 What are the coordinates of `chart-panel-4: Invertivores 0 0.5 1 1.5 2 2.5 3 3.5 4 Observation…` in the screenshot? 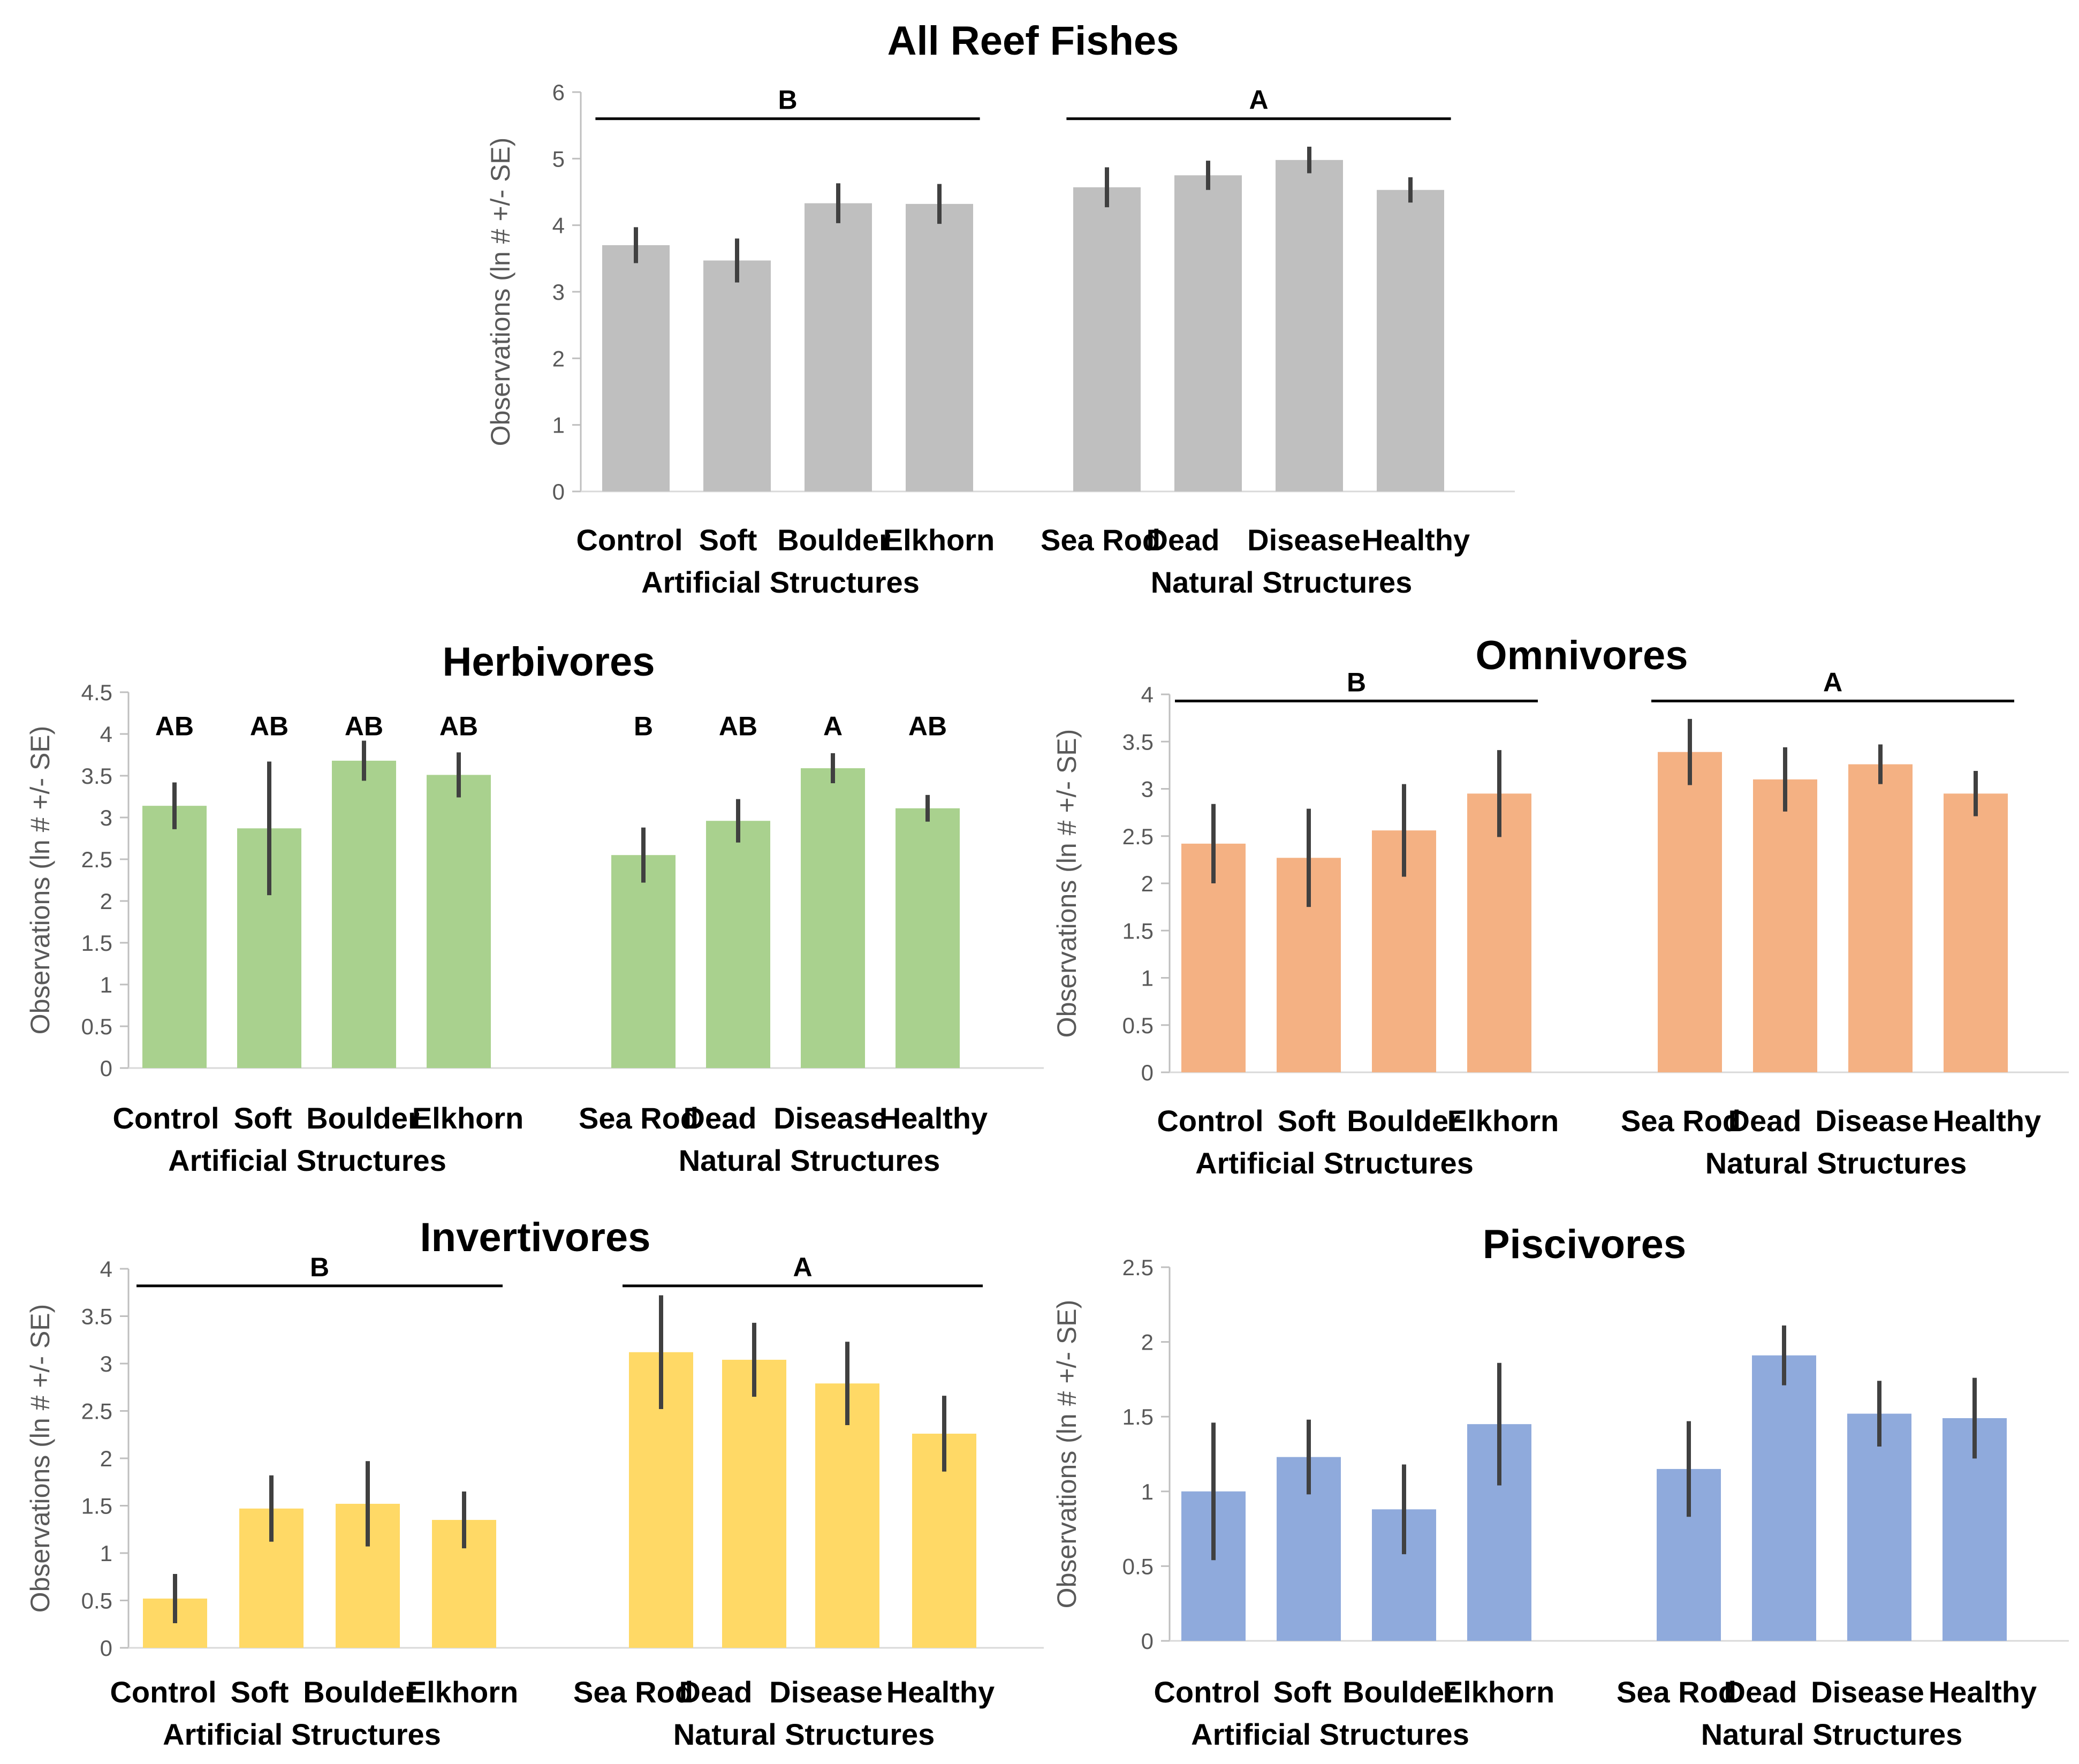 It's located at (534, 1483).